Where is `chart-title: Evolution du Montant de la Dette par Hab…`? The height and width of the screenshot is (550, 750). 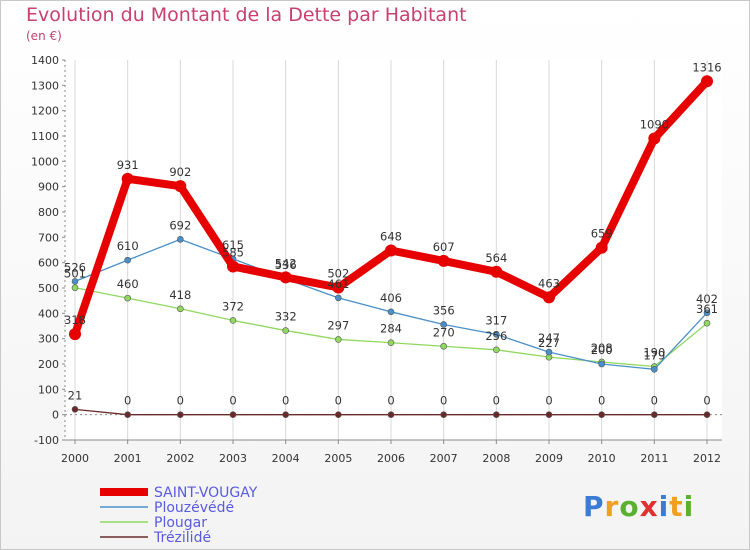 chart-title: Evolution du Montant de la Dette par Hab… is located at coordinates (246, 15).